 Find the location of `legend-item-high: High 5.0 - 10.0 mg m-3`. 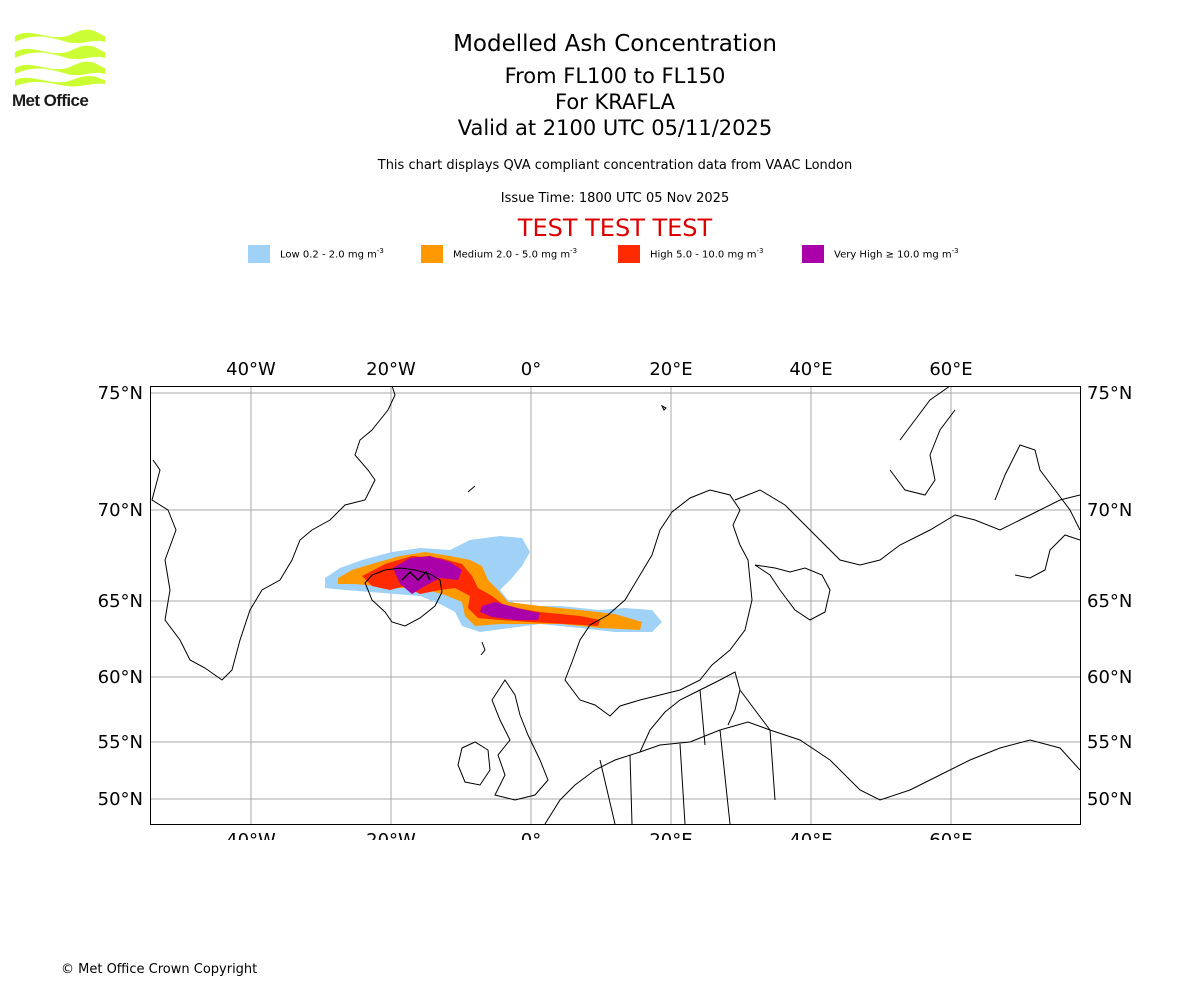

legend-item-high: High 5.0 - 10.0 mg m-3 is located at coordinates (690, 254).